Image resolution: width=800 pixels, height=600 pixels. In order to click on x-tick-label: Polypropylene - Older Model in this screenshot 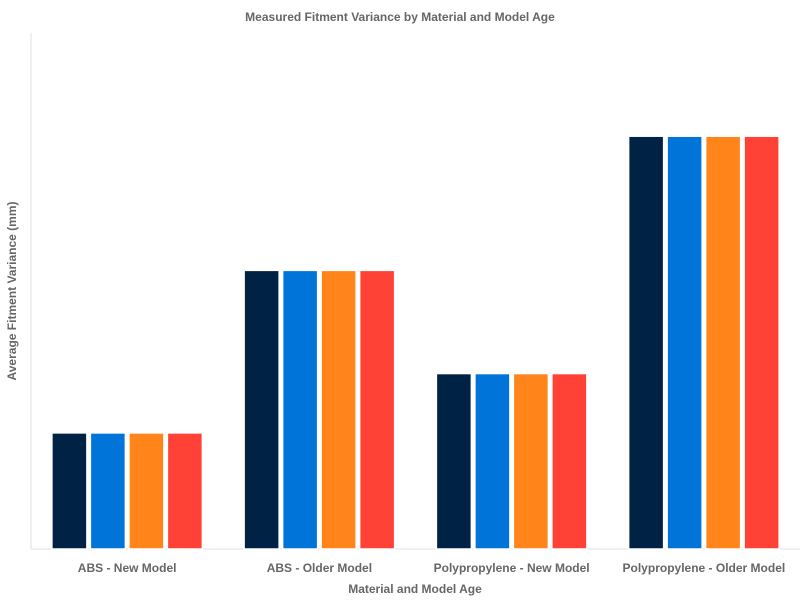, I will do `click(704, 568)`.